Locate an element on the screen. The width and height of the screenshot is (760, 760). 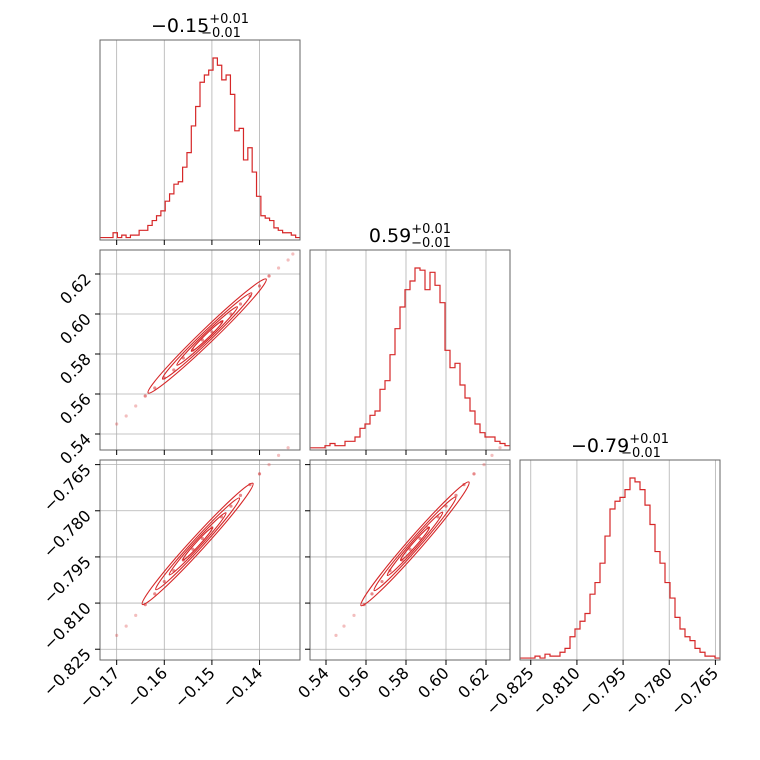
hist-0-frame is located at coordinates (200, 140).